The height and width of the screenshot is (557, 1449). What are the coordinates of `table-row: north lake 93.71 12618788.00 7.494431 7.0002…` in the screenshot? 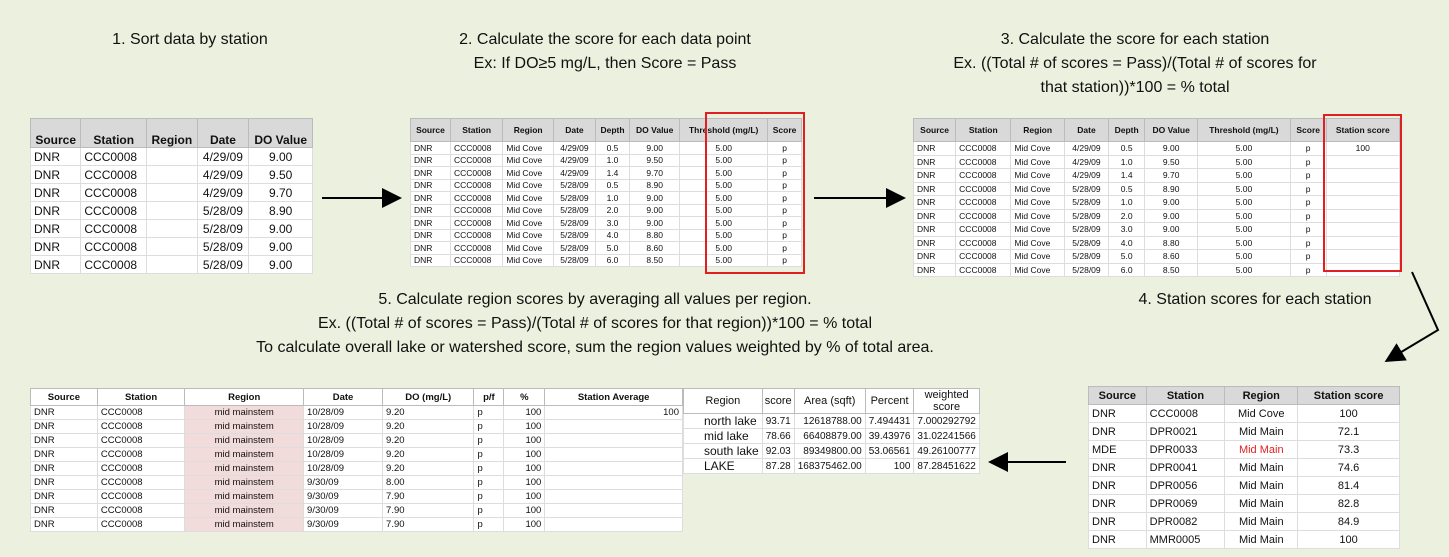 It's located at (831, 421).